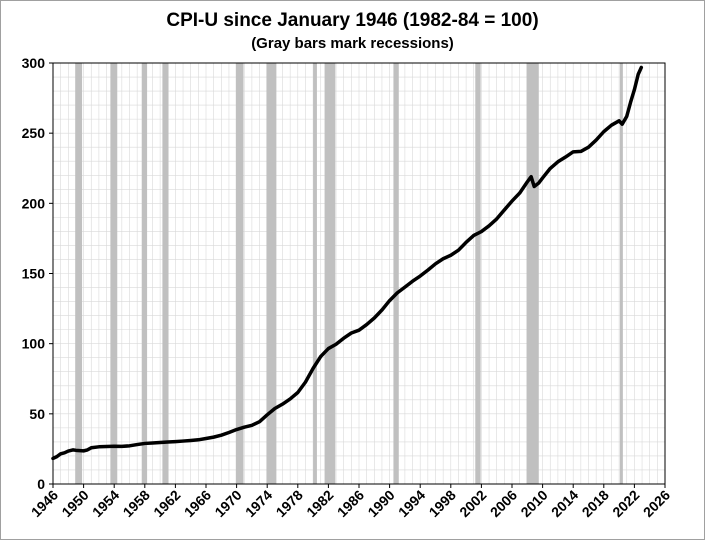 This screenshot has width=705, height=540. What do you see at coordinates (564, 503) in the screenshot?
I see `x-tick-label: 2014` at bounding box center [564, 503].